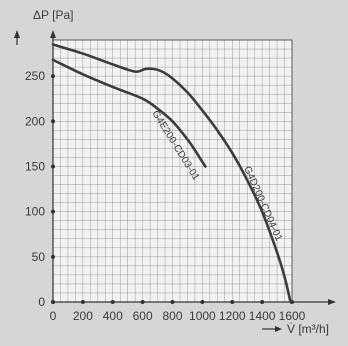 Image resolution: width=348 pixels, height=346 pixels. I want to click on y-axis-label: ΔP [Pa], so click(53, 15).